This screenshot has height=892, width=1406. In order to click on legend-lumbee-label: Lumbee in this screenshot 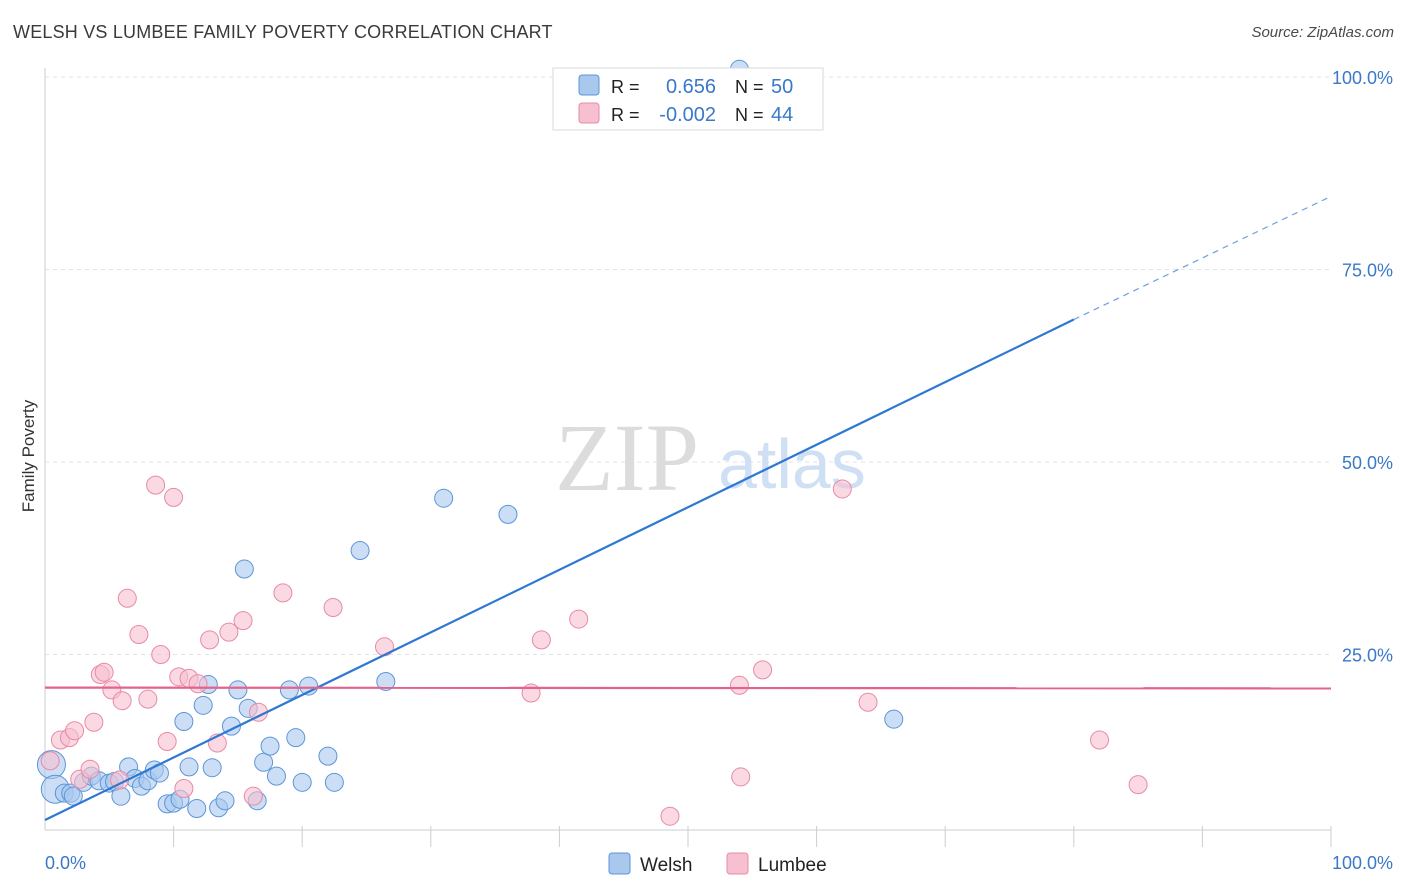, I will do `click(792, 865)`.